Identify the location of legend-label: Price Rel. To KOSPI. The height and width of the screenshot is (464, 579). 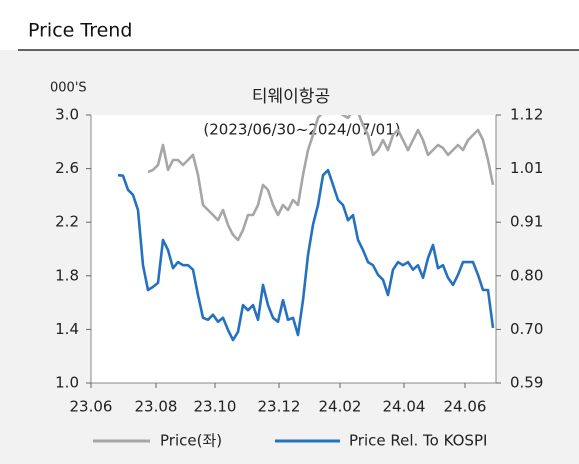
(418, 441).